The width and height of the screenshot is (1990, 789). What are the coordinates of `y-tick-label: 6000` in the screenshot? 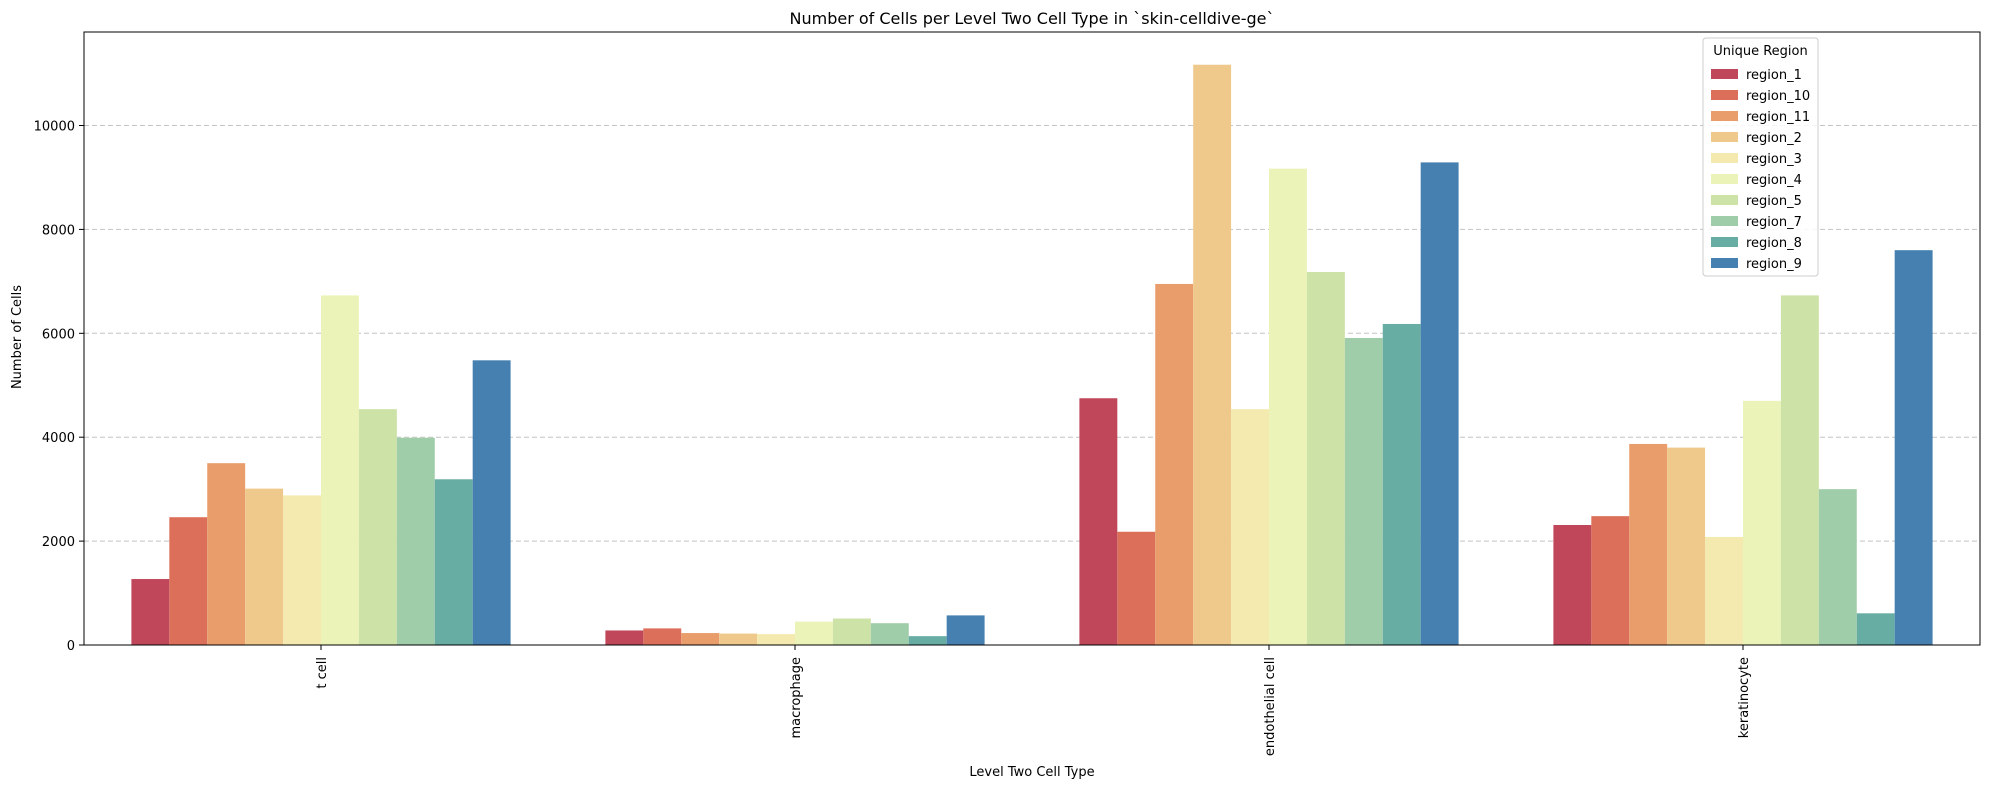 It's located at (58, 334).